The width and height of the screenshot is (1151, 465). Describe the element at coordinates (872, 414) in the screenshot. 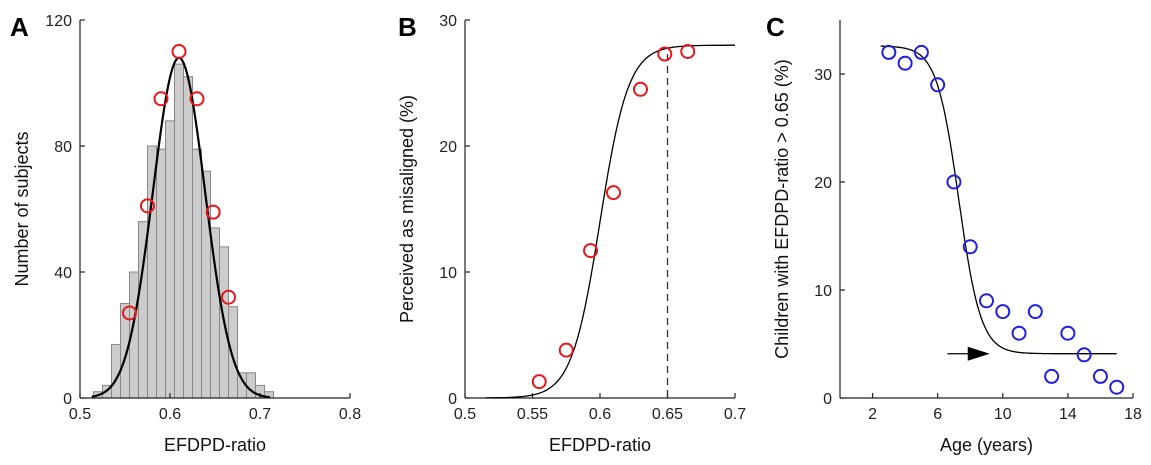

I see `x-tick-label: 2` at that location.